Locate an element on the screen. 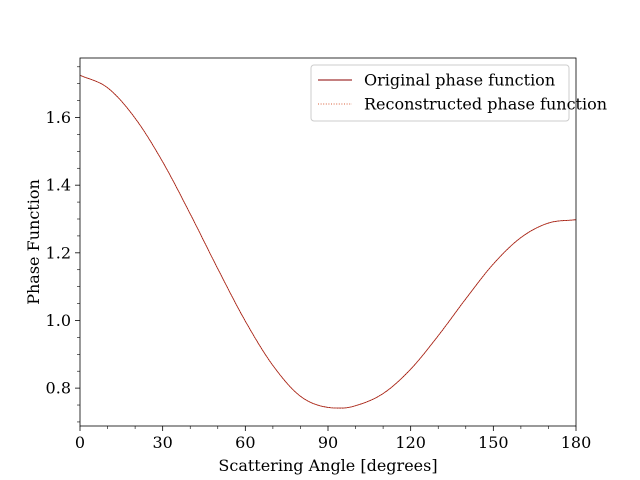 The height and width of the screenshot is (480, 640). y-tick-label: 1.4 is located at coordinates (58, 185).